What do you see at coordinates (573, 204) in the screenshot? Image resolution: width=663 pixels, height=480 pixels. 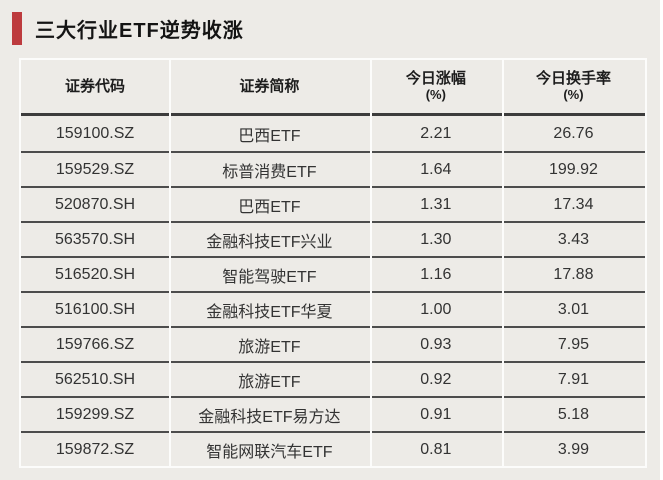 I see `cell-turnover: 17.34` at bounding box center [573, 204].